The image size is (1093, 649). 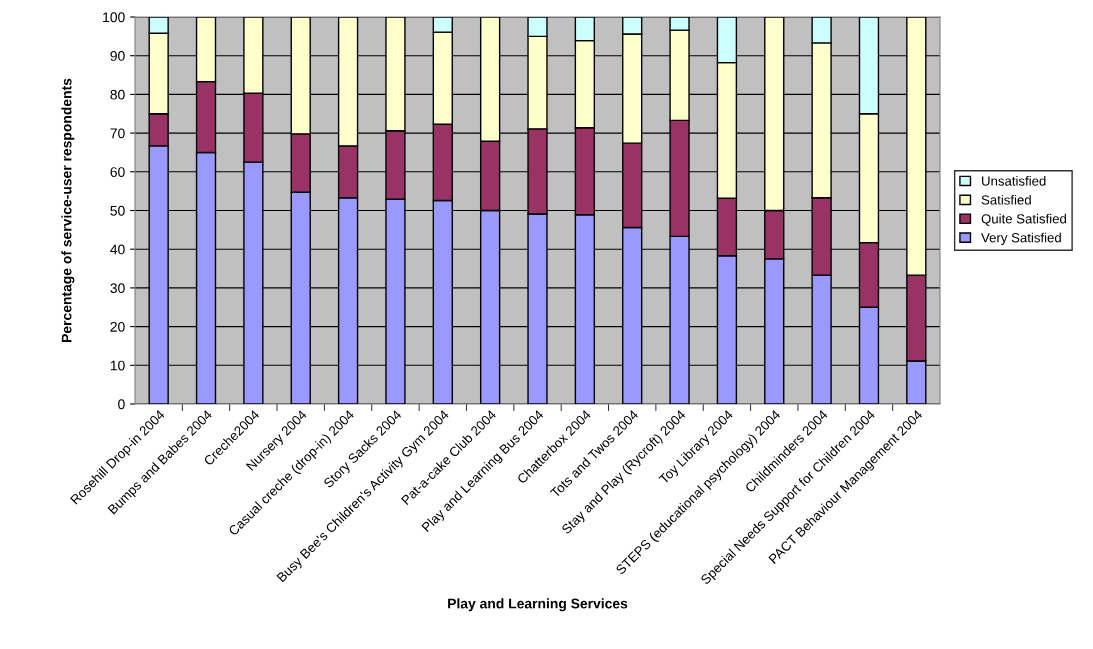 What do you see at coordinates (121, 404) in the screenshot?
I see `y-tick-label: 0` at bounding box center [121, 404].